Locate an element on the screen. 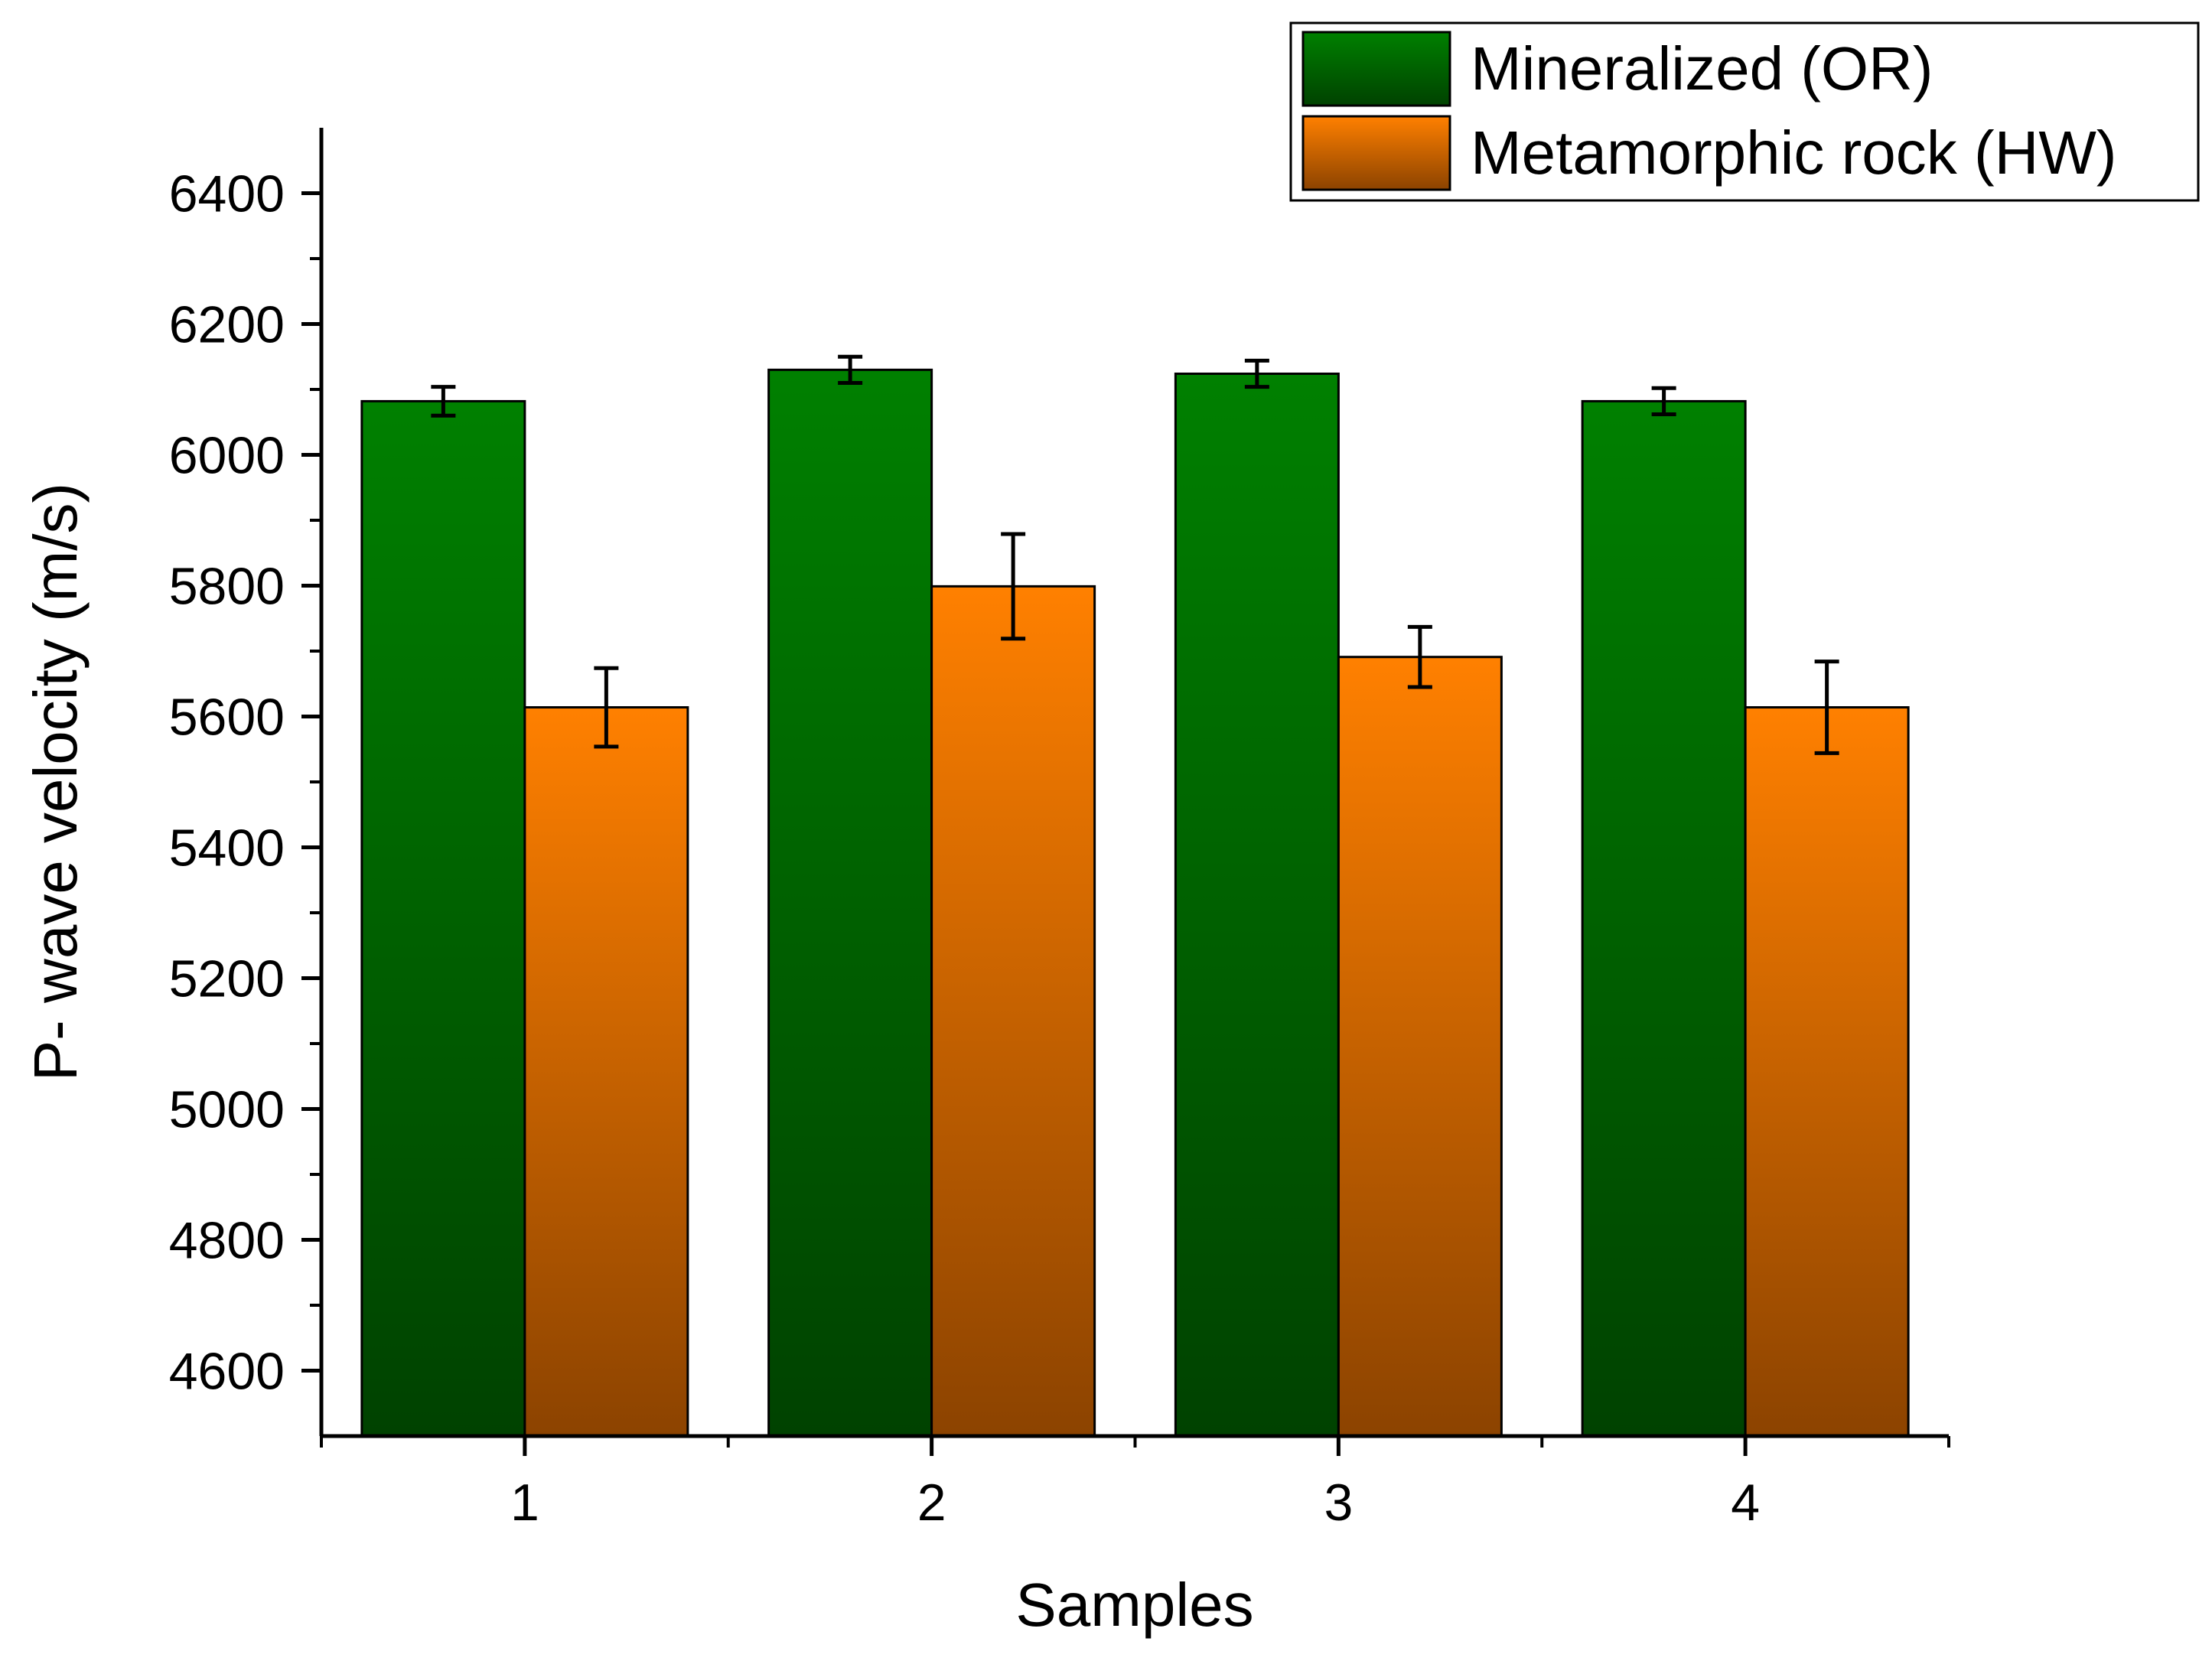  legend-label-mineralized: Mineralized (OR) is located at coordinates (1702, 68).